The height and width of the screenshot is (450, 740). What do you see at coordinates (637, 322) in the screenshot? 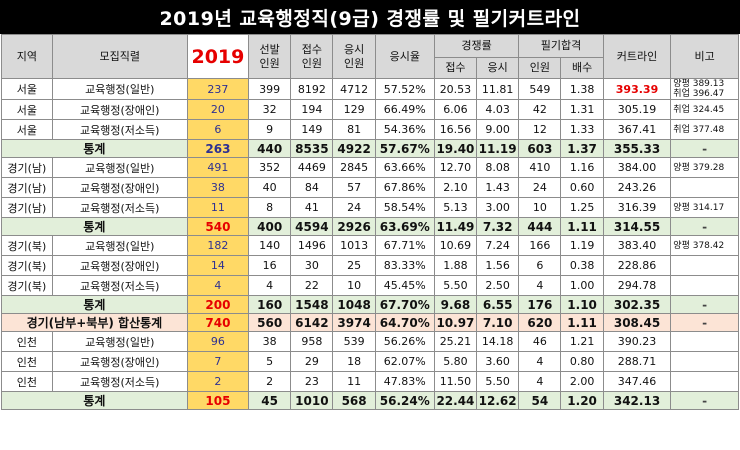
I see `cutline-cell: 308.45` at bounding box center [637, 322].